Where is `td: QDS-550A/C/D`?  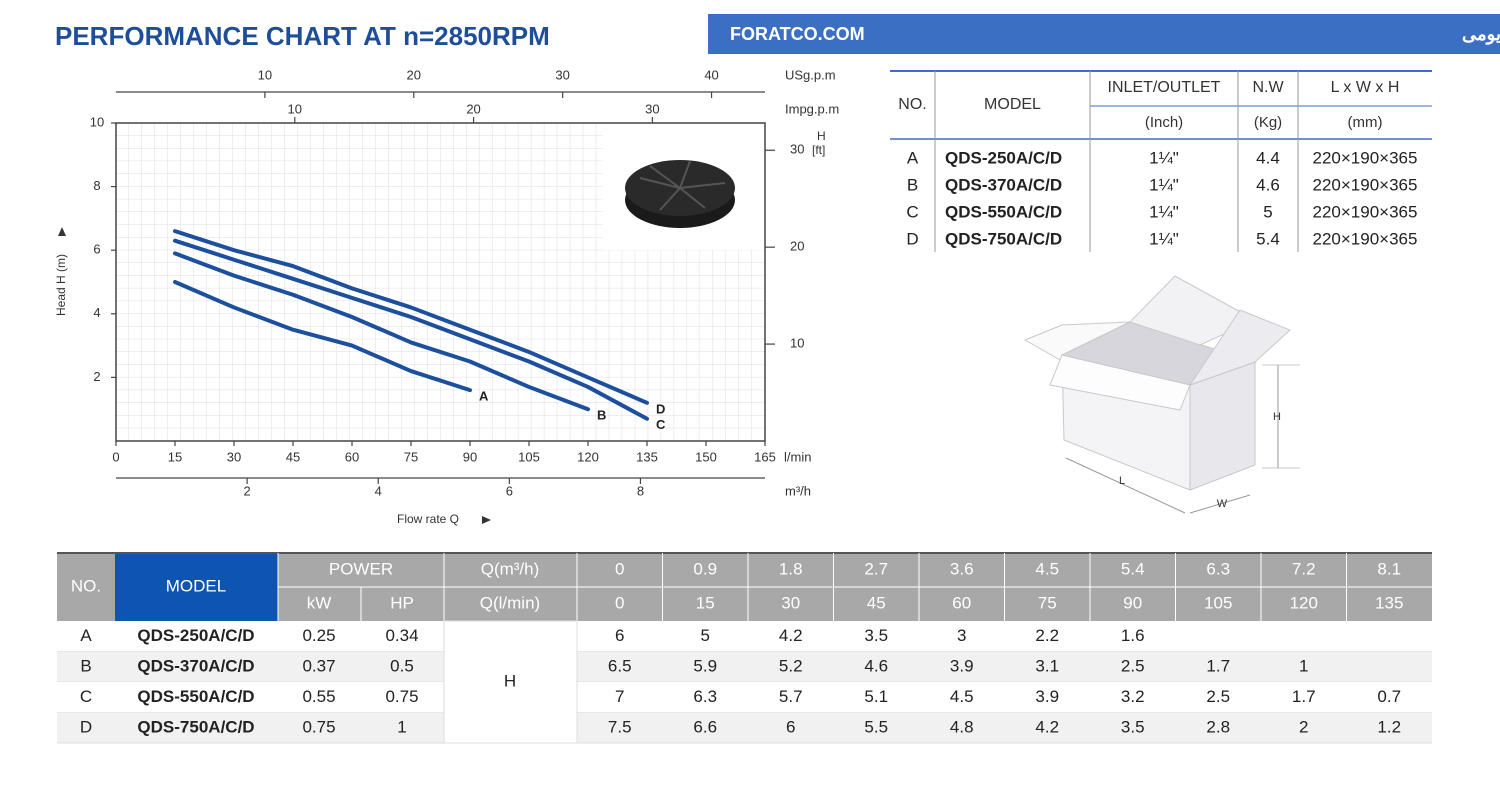
td: QDS-550A/C/D is located at coordinates (195, 696).